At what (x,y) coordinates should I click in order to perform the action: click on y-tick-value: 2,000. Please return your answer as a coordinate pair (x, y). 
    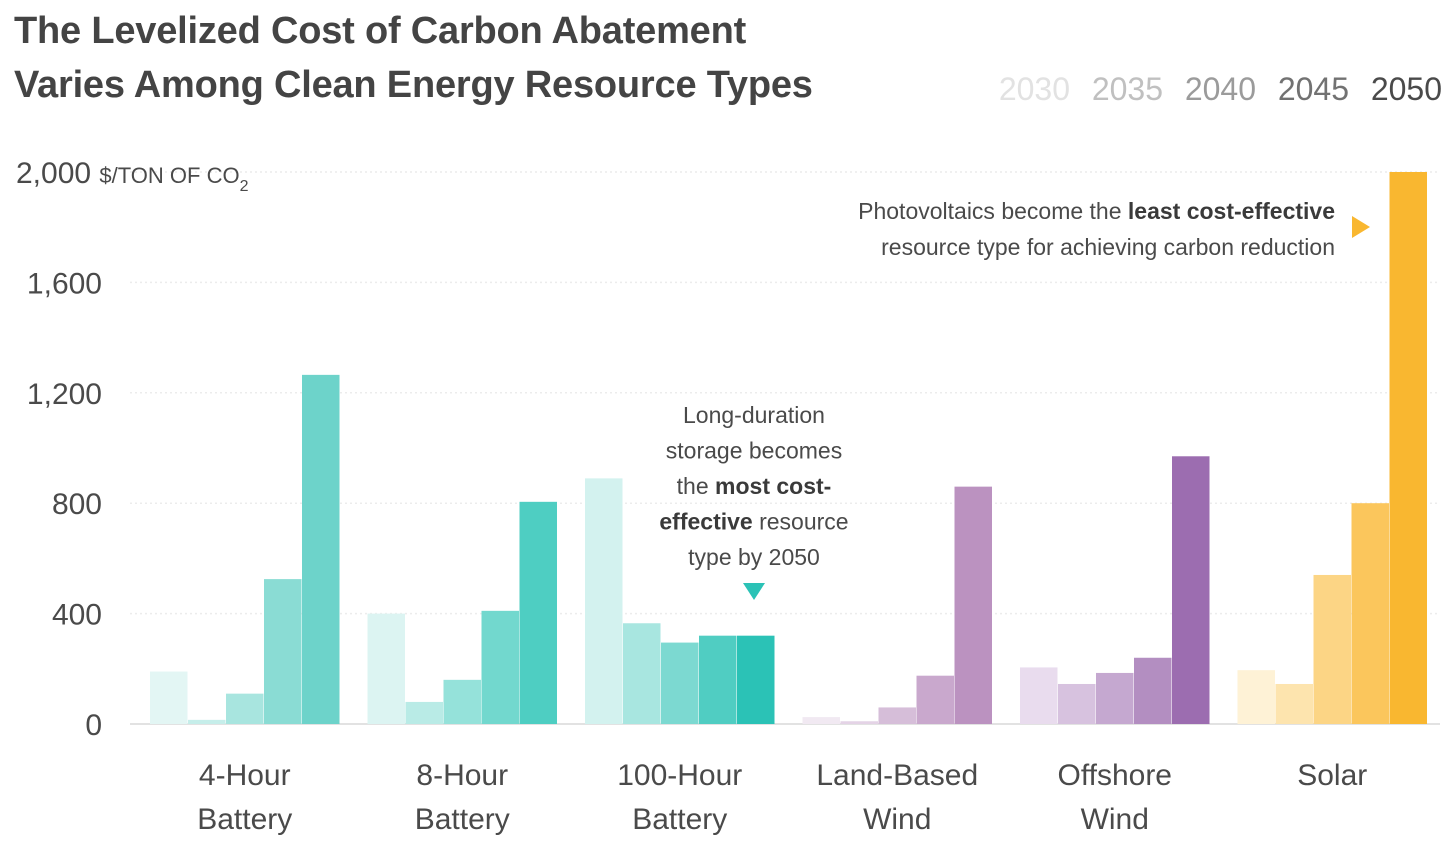
    Looking at the image, I should click on (57, 173).